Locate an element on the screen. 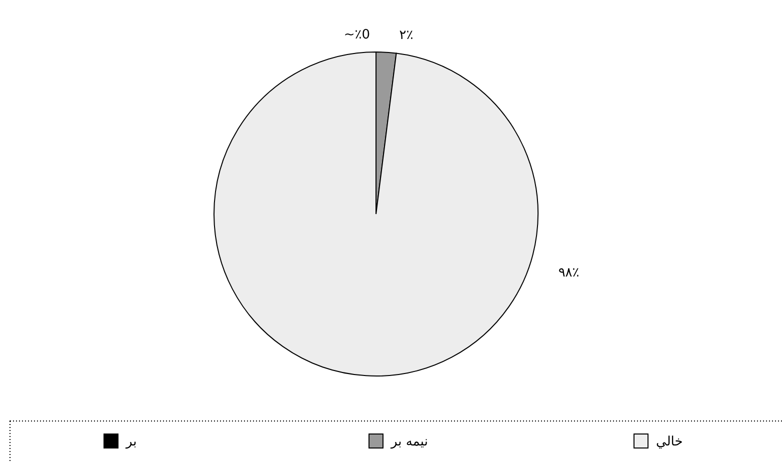 This screenshot has height=463, width=782. text: ~٪0 is located at coordinates (357, 35).